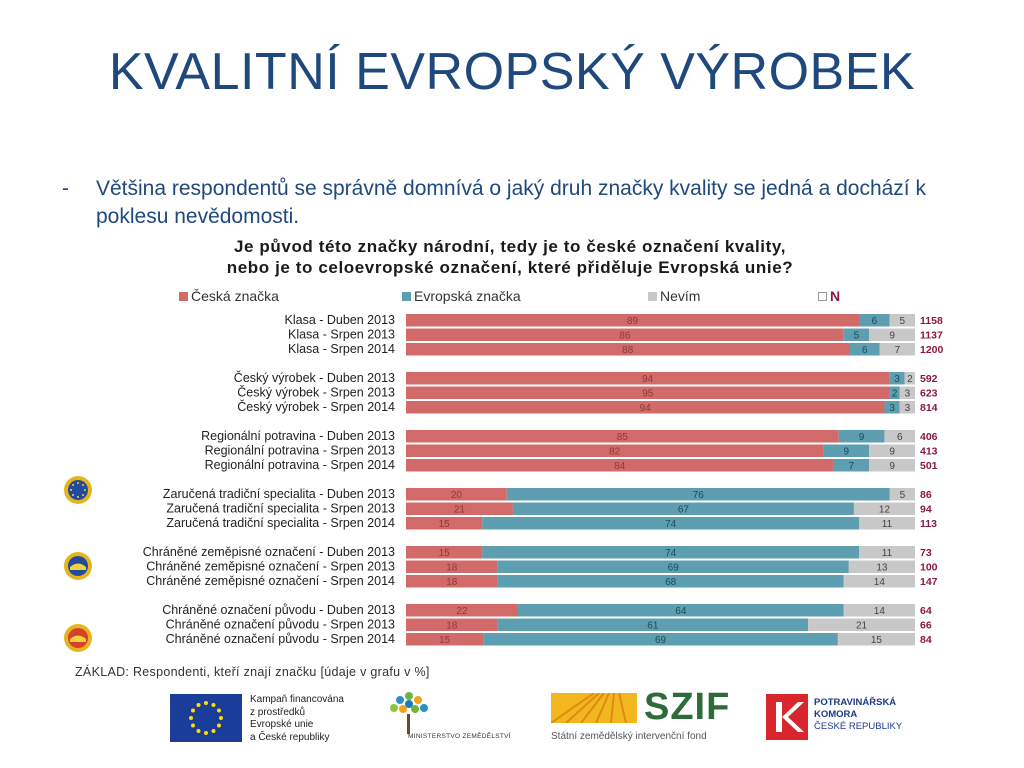 Image resolution: width=1024 pixels, height=768 pixels. I want to click on n-value: 64, so click(926, 611).